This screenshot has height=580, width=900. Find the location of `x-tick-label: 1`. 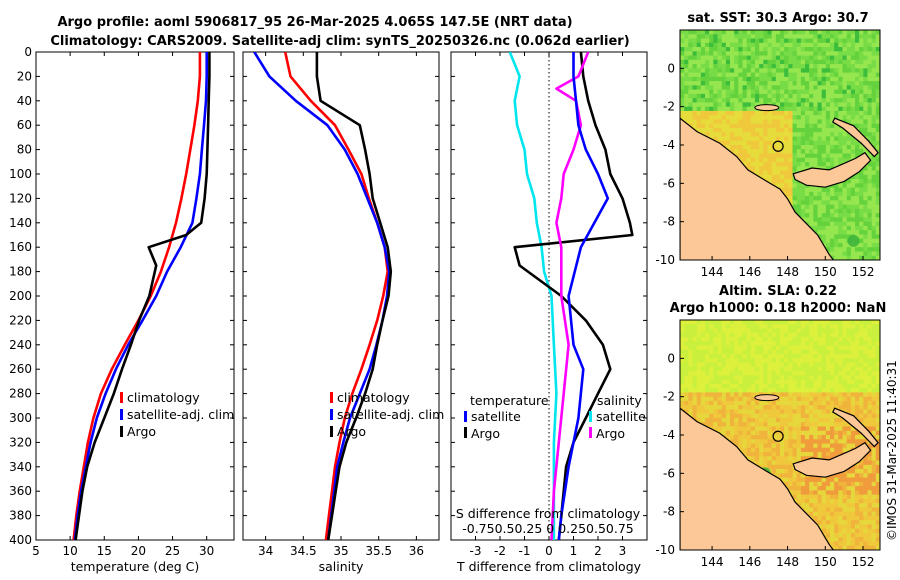

x-tick-label: 1 is located at coordinates (574, 551).